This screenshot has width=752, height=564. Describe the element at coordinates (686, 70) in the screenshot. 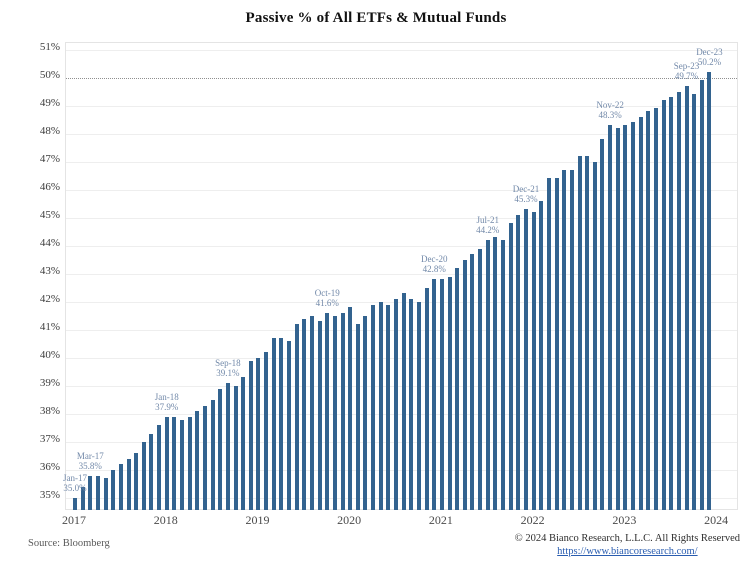

I see `annotation-Sep-23: Sep-23 49.7%` at that location.